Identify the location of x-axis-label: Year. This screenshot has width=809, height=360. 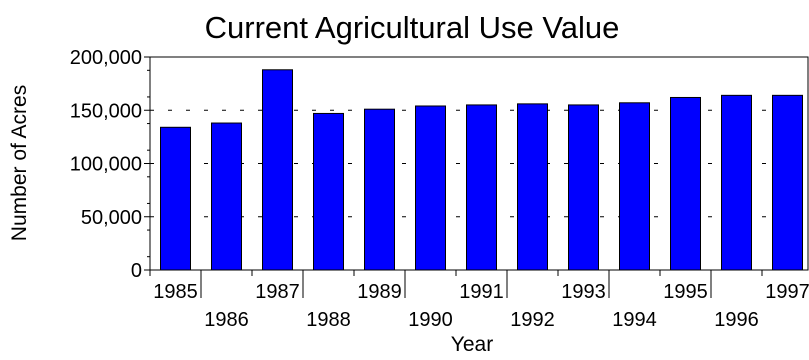
(472, 344).